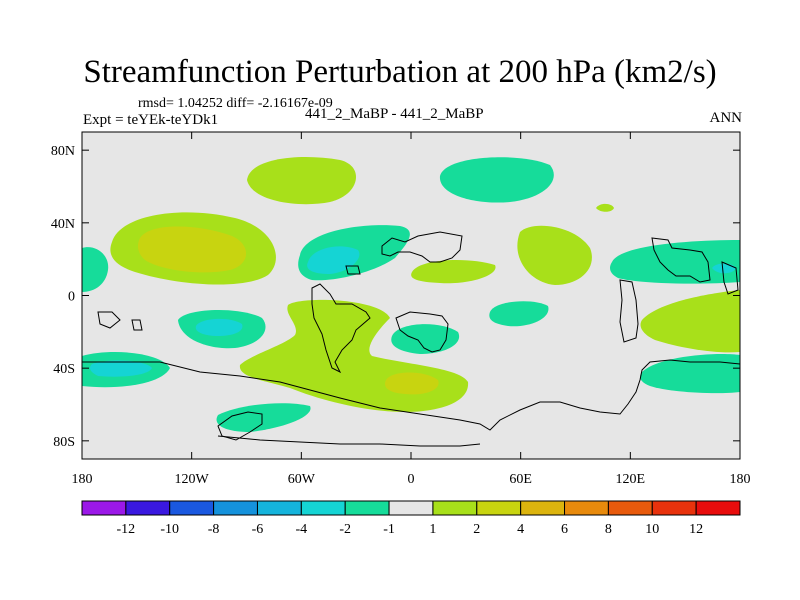 The width and height of the screenshot is (800, 600). Describe the element at coordinates (169, 529) in the screenshot. I see `colorbar-label: -10` at that location.